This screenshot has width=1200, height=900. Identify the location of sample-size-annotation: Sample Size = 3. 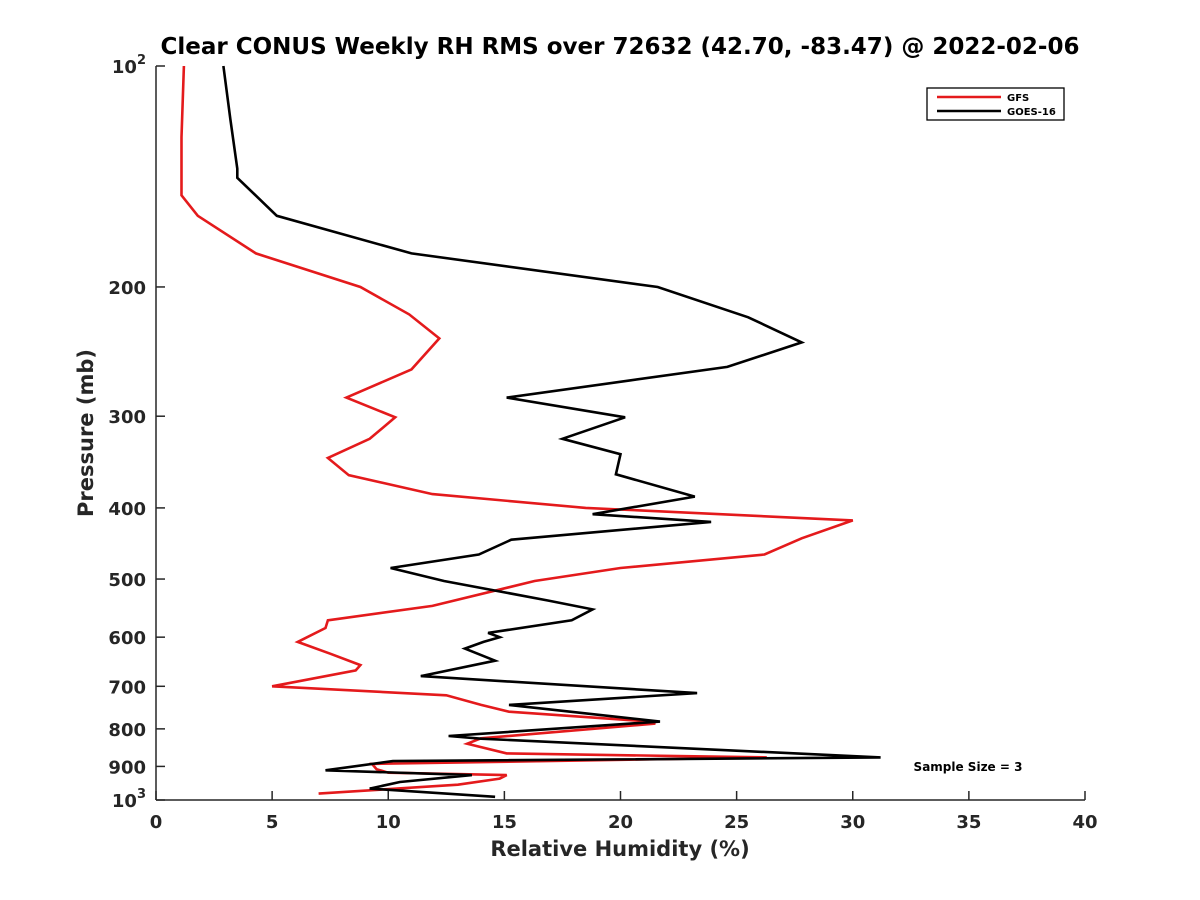
(968, 767).